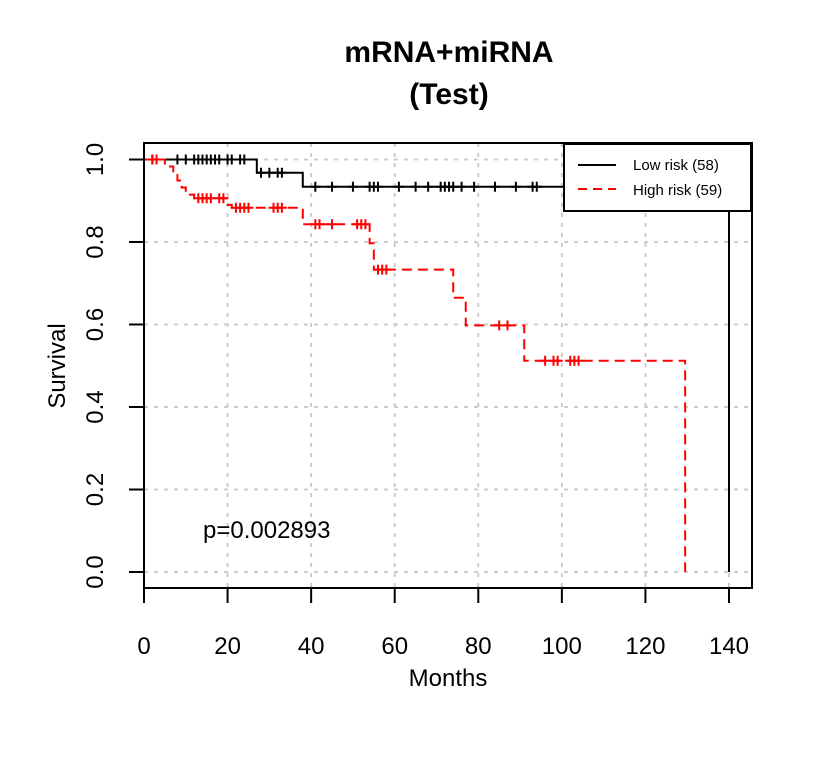 This screenshot has width=826, height=767. I want to click on y-axis-label: Survival, so click(57, 365).